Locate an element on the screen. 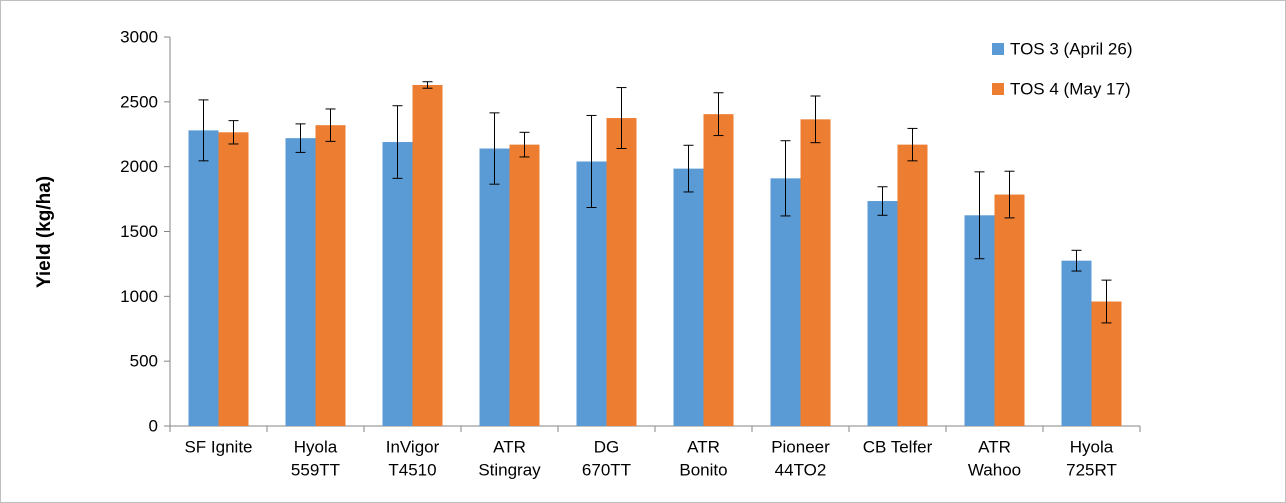 The image size is (1286, 503). x-tick-label: Pioneer is located at coordinates (800, 446).